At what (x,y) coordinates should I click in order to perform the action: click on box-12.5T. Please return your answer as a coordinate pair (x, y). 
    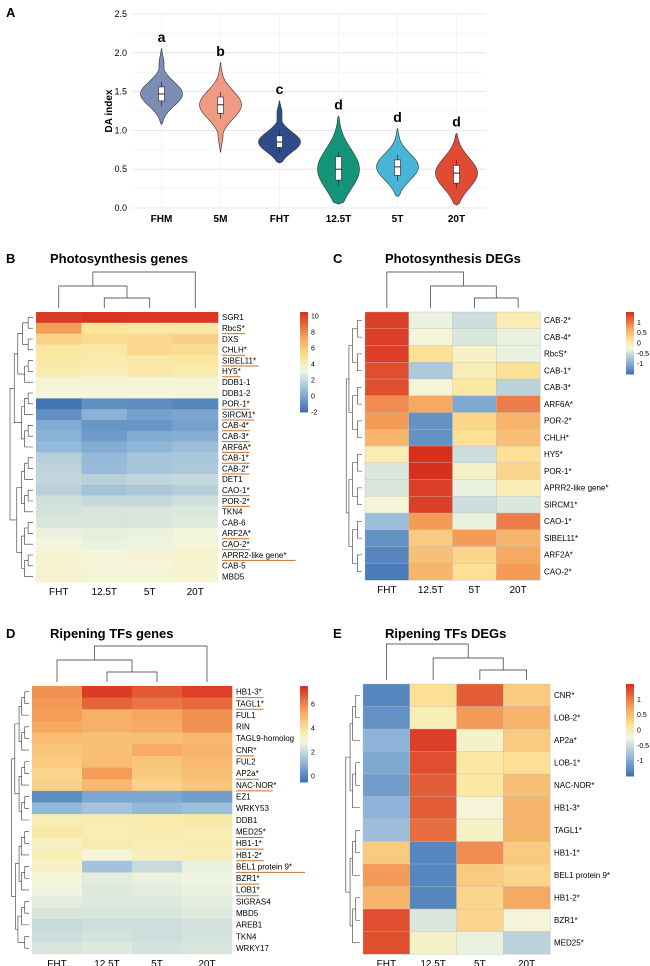
    Looking at the image, I should click on (338, 168).